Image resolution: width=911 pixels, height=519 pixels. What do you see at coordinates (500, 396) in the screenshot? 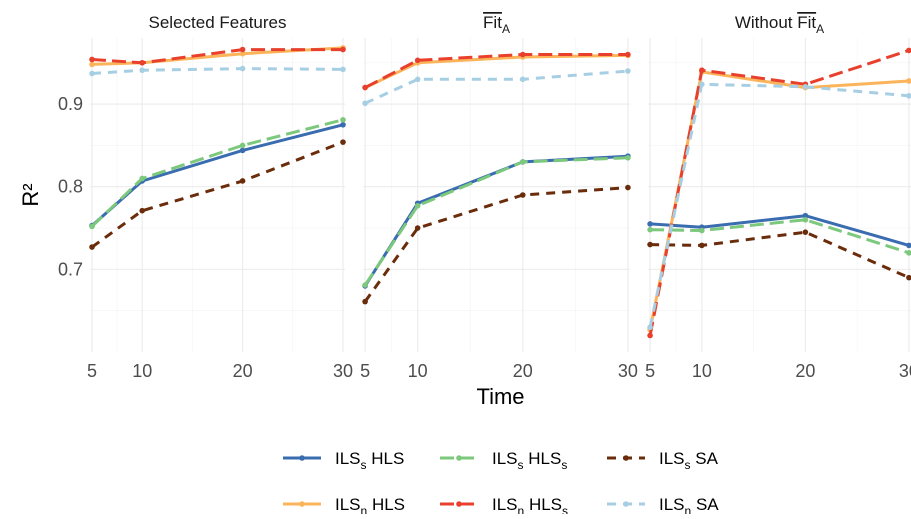
I see `x-axis-title: Time` at bounding box center [500, 396].